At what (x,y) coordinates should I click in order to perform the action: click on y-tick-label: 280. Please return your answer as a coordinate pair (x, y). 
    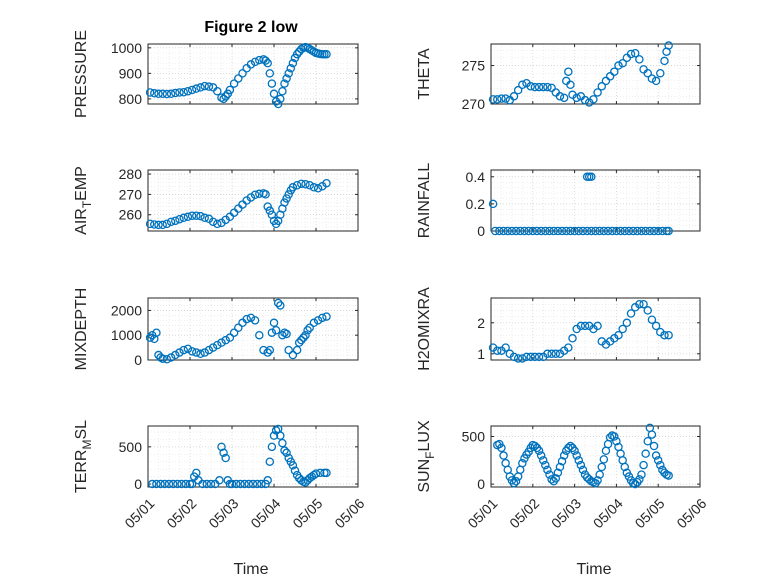
    Looking at the image, I should click on (131, 174).